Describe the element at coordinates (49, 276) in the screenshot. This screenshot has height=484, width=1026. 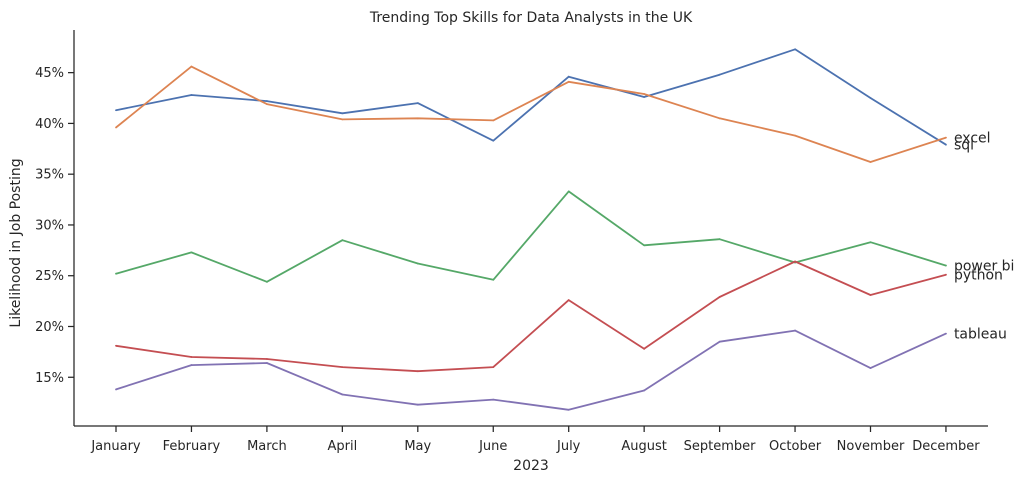
I see `y-tick-label: 25%` at that location.